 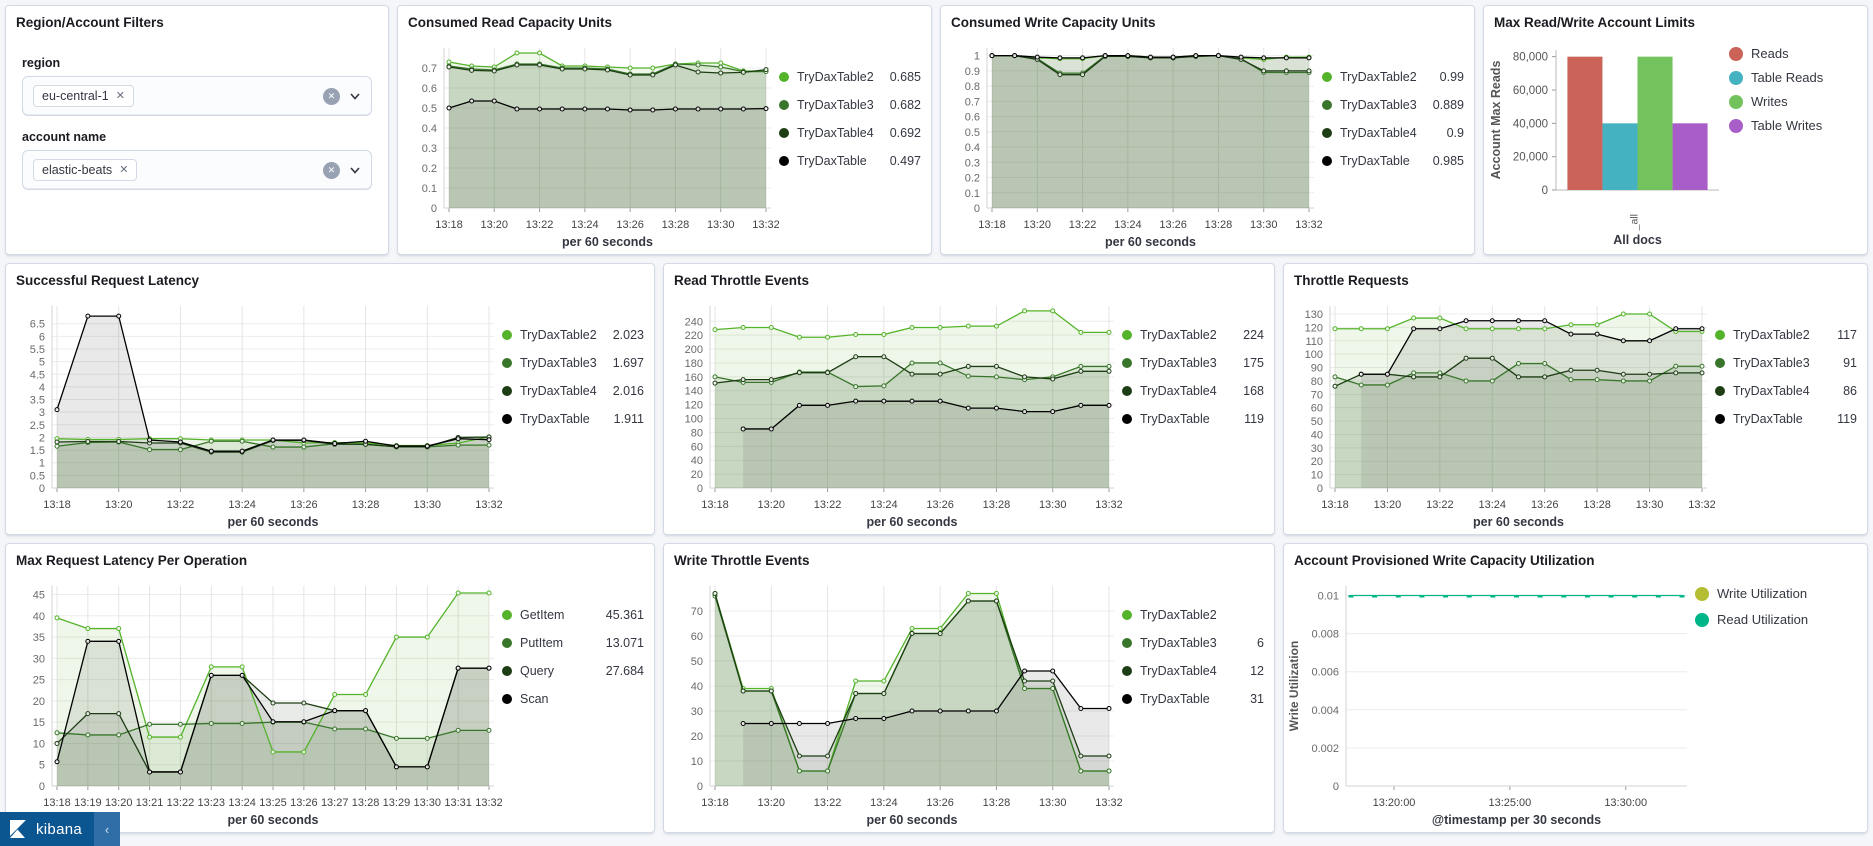 I want to click on svg-text: 13:25, so click(x=273, y=803).